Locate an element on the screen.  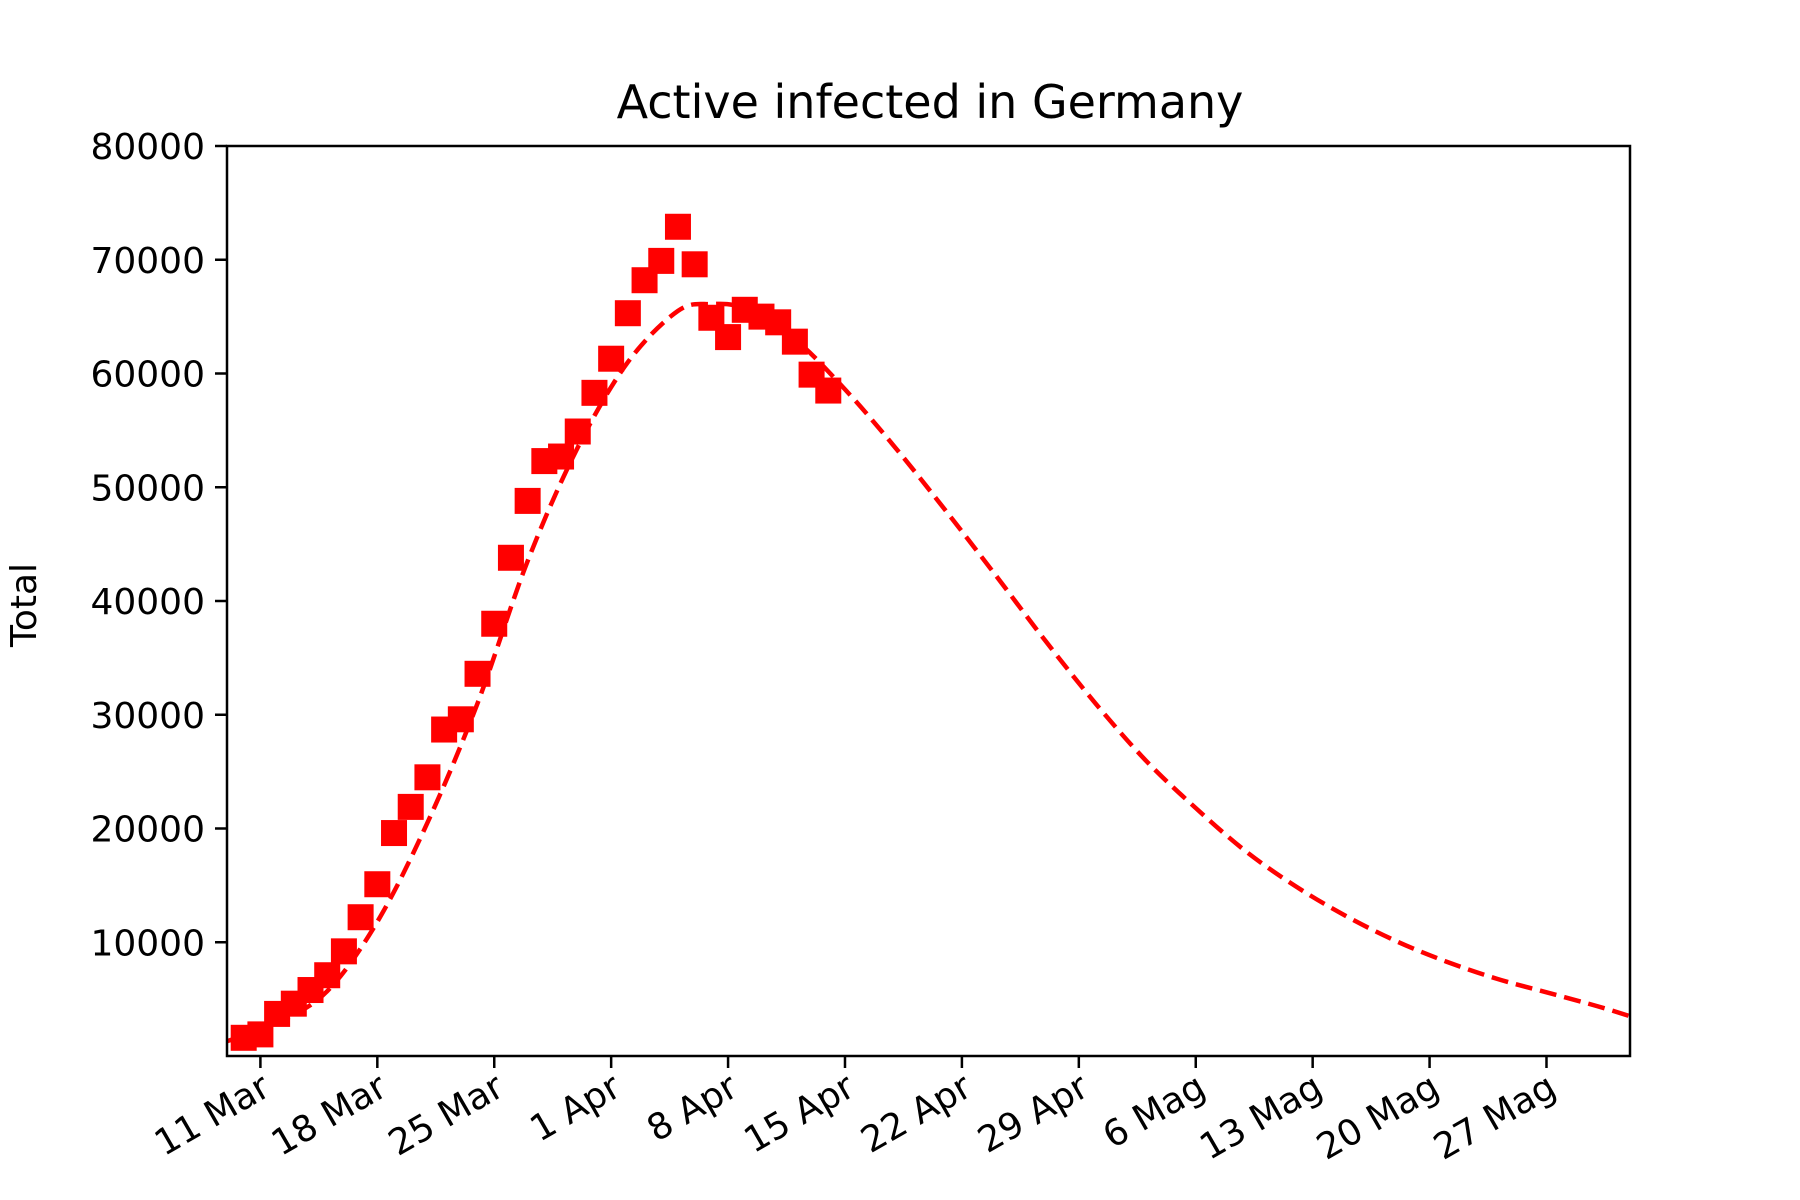
chart-title: Active infected in Germany is located at coordinates (930, 102).